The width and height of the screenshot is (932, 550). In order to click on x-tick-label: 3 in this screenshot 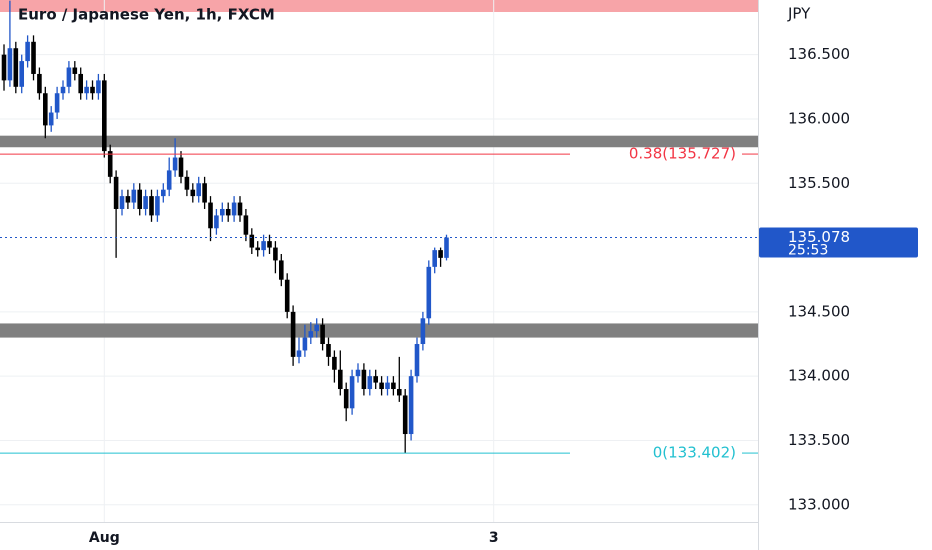, I will do `click(494, 538)`.